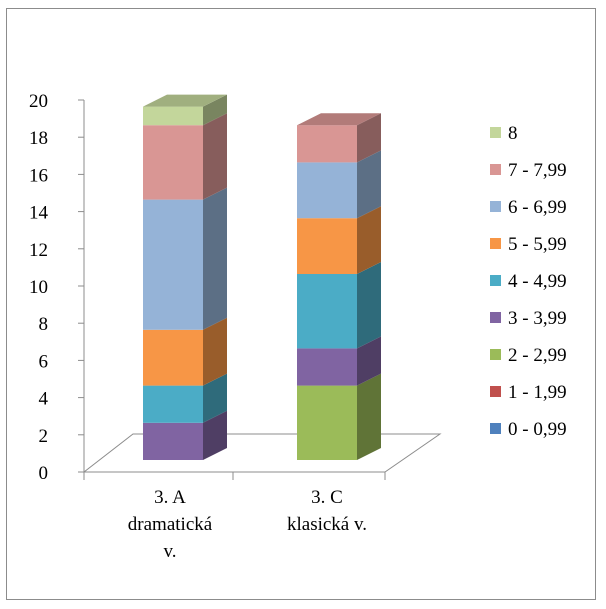  I want to click on x-category-label: dramatická, so click(170, 524).